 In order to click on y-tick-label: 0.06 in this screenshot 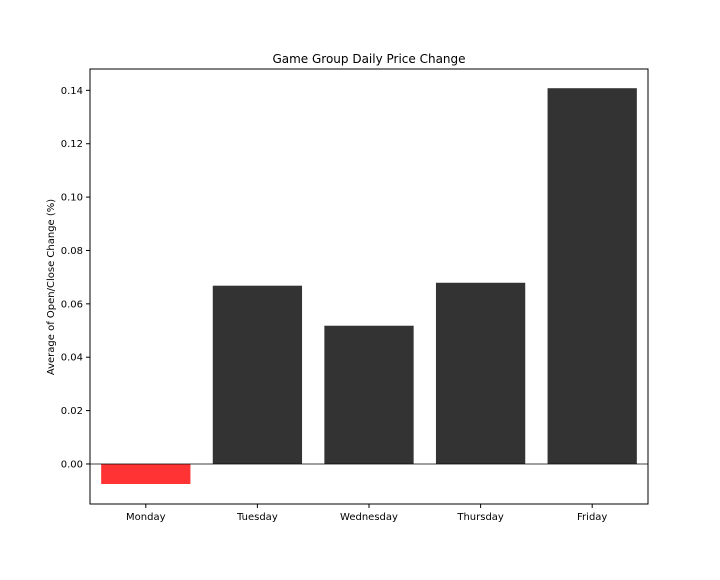, I will do `click(72, 304)`.